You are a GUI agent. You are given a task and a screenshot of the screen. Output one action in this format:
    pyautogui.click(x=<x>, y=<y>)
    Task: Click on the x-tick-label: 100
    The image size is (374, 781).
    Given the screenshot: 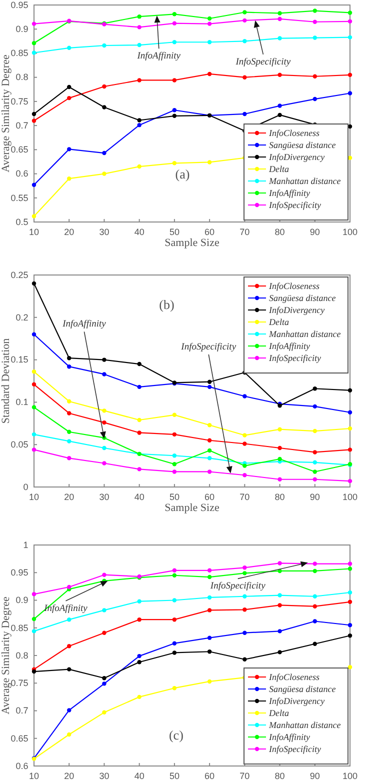 What is the action you would take?
    pyautogui.click(x=350, y=497)
    